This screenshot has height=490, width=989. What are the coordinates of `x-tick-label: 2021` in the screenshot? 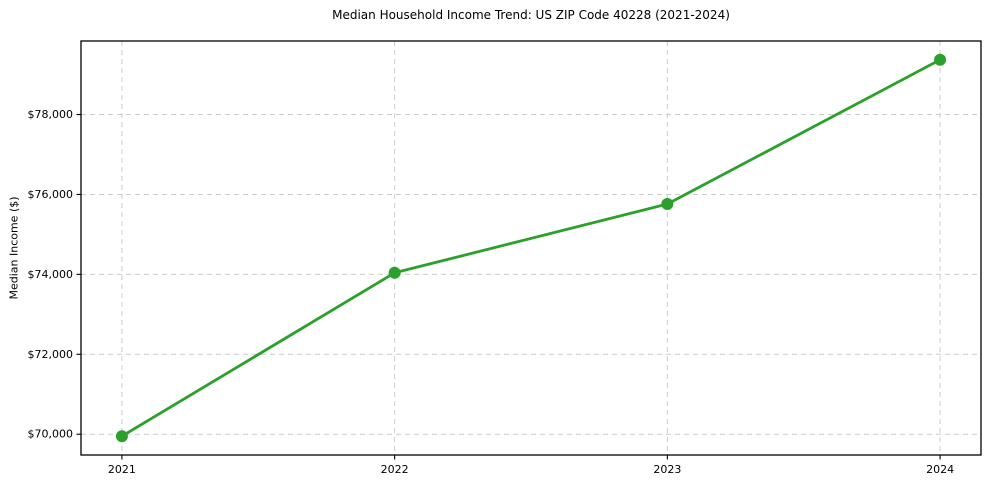 It's located at (122, 469).